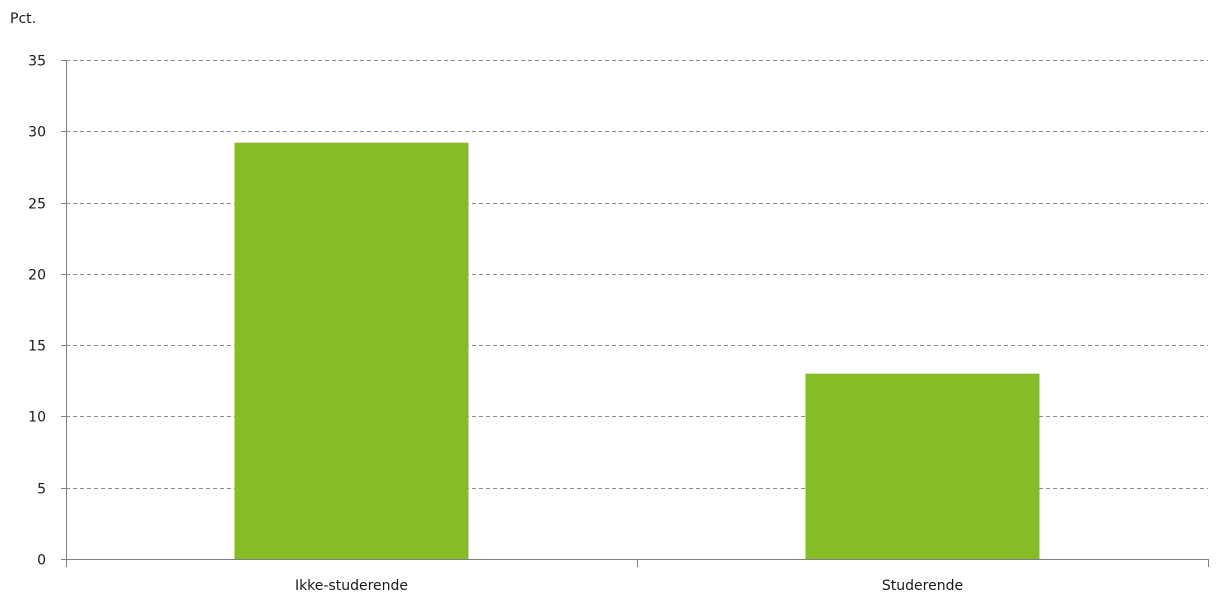 The image size is (1218, 596). I want to click on y-tick-label-20: 20, so click(37, 276).